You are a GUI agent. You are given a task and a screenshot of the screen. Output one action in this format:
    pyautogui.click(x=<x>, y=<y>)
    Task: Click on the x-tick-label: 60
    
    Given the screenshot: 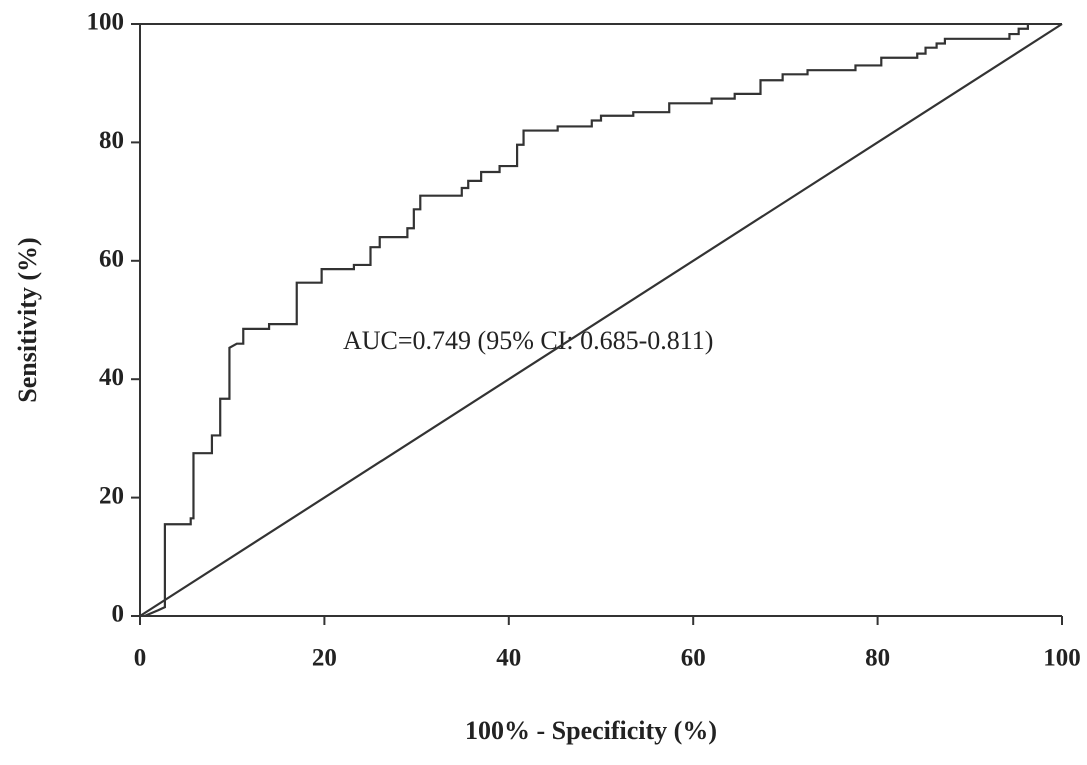 What is the action you would take?
    pyautogui.click(x=693, y=658)
    